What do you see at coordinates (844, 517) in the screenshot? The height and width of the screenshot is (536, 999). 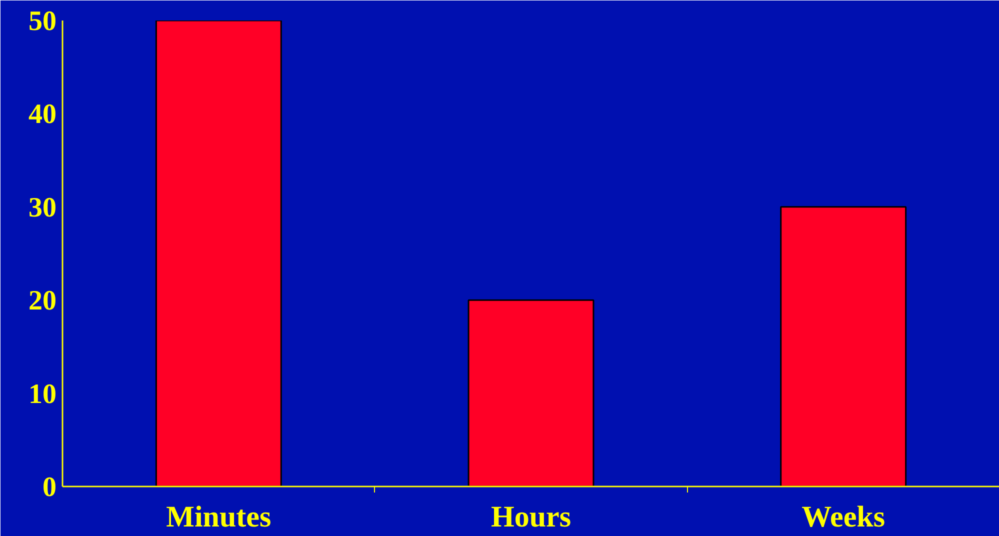 I see `x-tick-label: Weeks` at bounding box center [844, 517].